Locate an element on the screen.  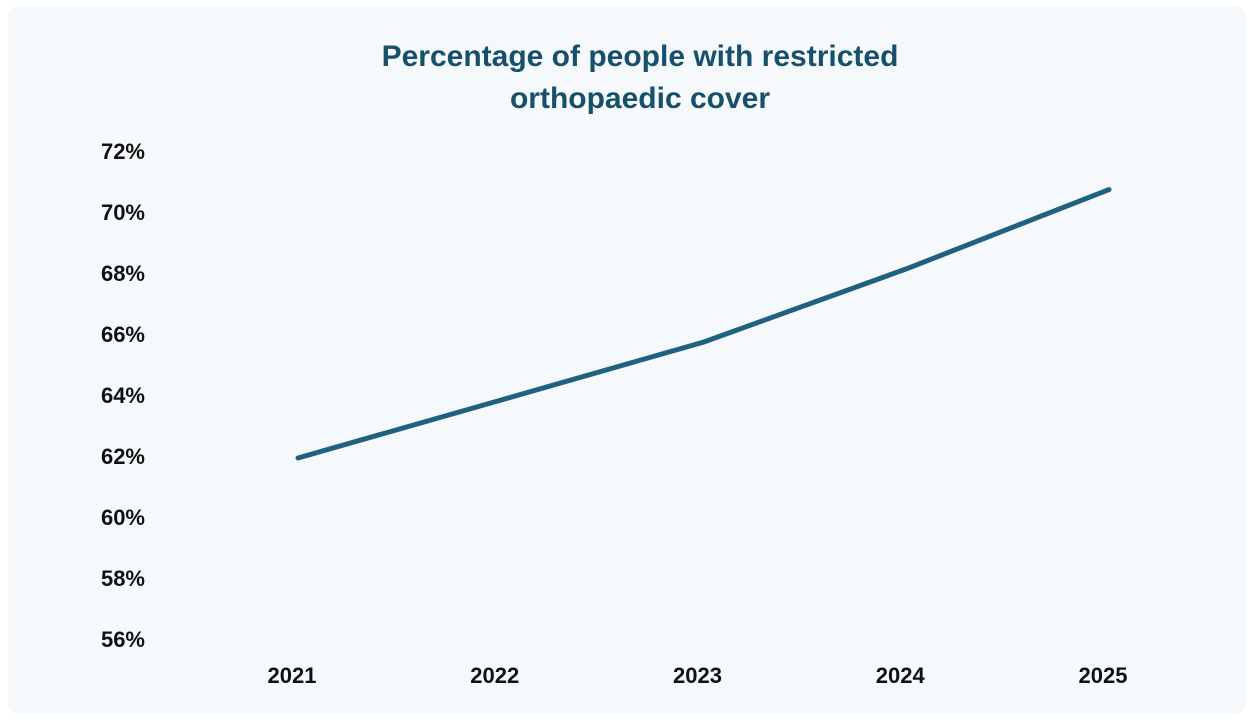
y-axis: 72% 70% 68% 66% 64% 62% 60% 58% 56% is located at coordinates (123, 395).